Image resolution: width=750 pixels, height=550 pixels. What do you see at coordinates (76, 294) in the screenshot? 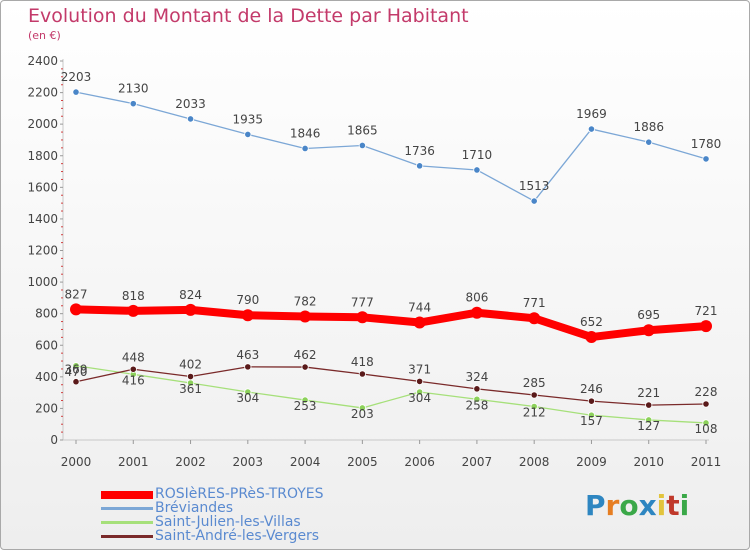
I see `data-label: 827` at bounding box center [76, 294].